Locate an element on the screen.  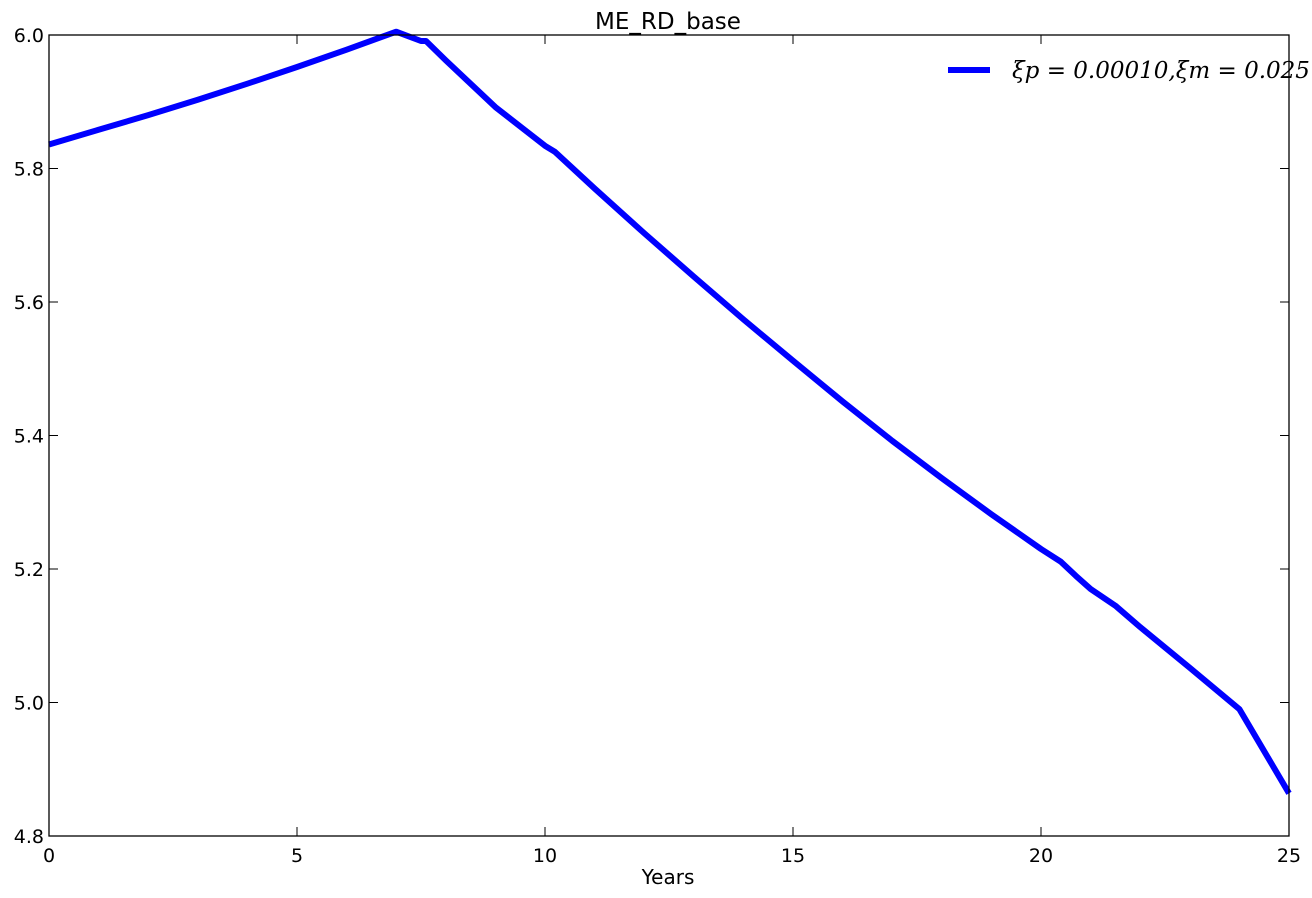
chart-title: ME_RD_base is located at coordinates (668, 22).